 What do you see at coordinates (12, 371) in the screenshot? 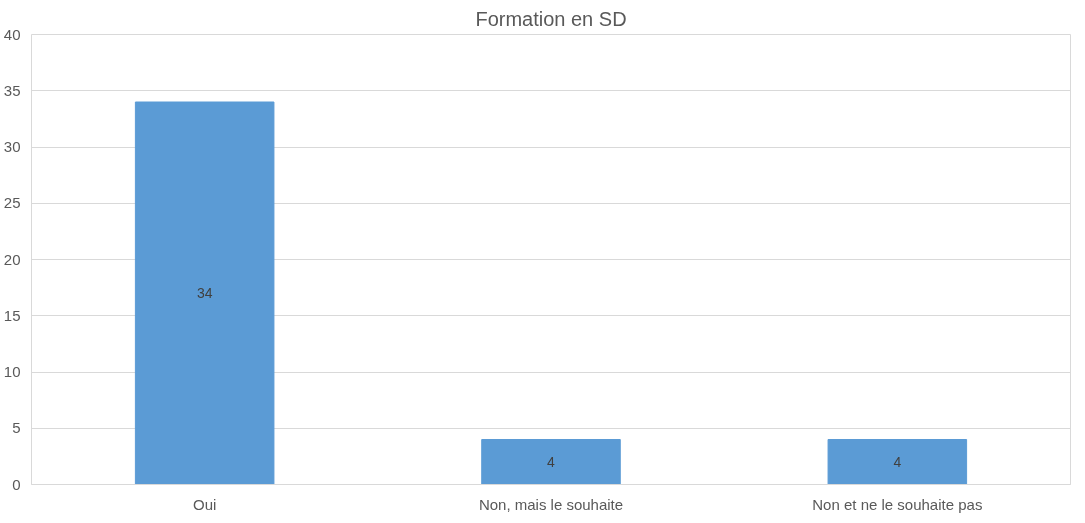
I see `y-tick-label: 10` at bounding box center [12, 371].